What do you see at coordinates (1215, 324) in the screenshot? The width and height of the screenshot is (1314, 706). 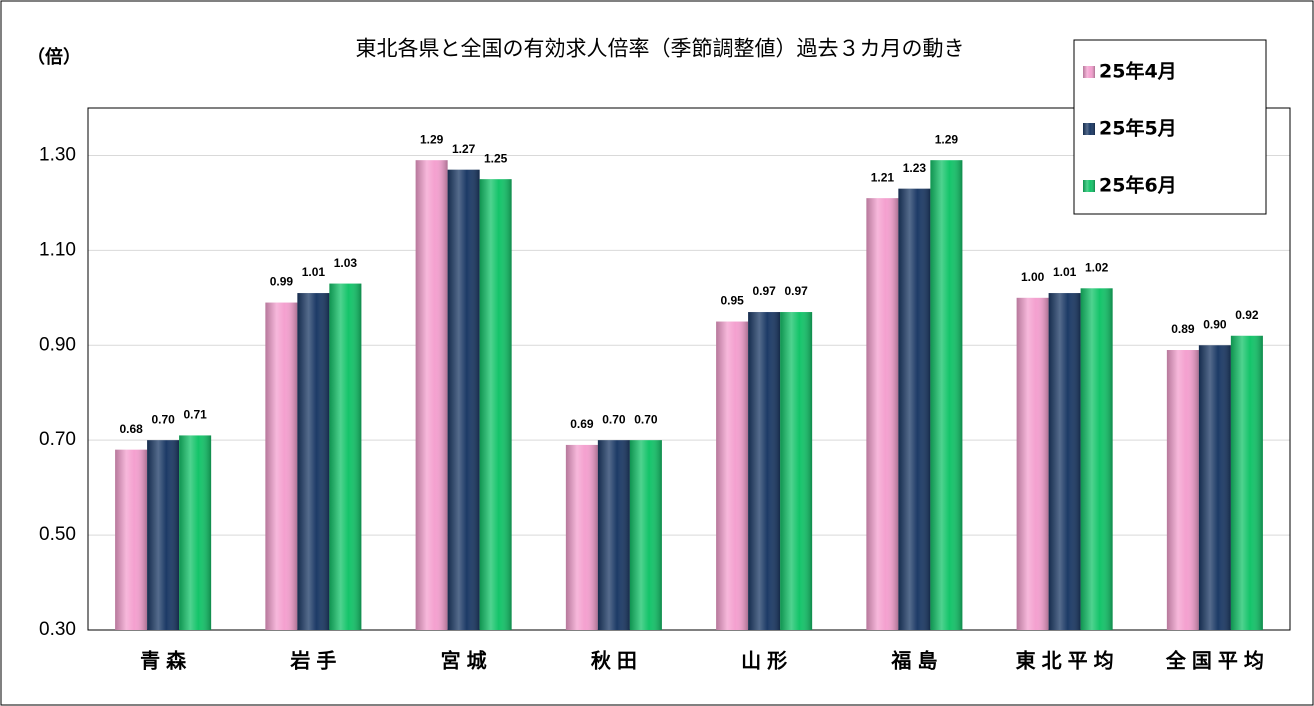 I see `value-label: 0.90` at bounding box center [1215, 324].